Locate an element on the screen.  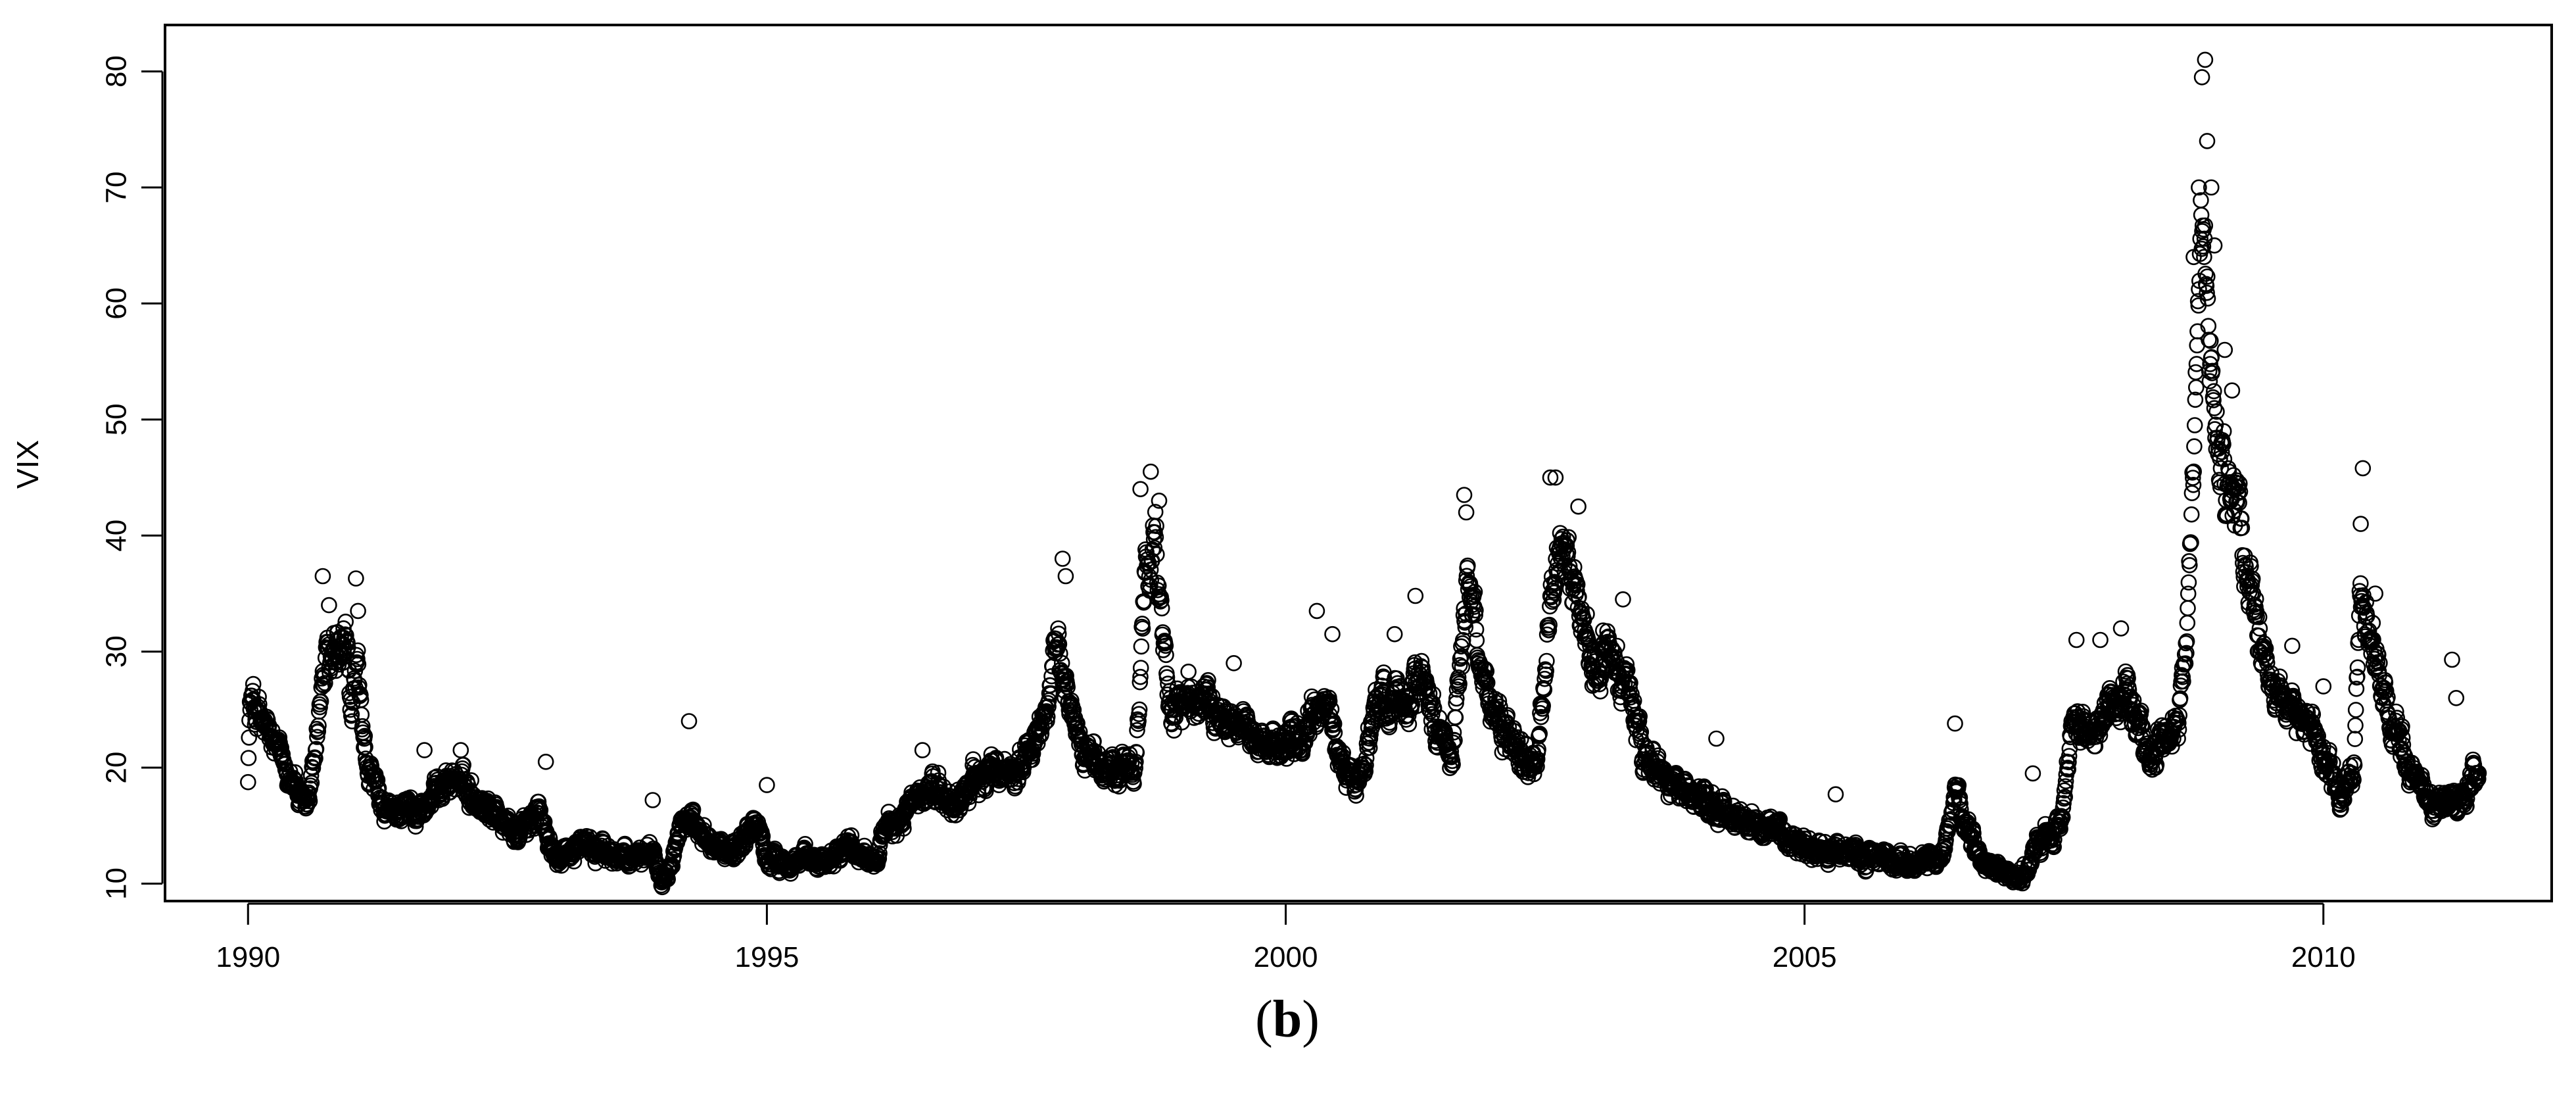
y-tick-label: 30 is located at coordinates (116, 651).